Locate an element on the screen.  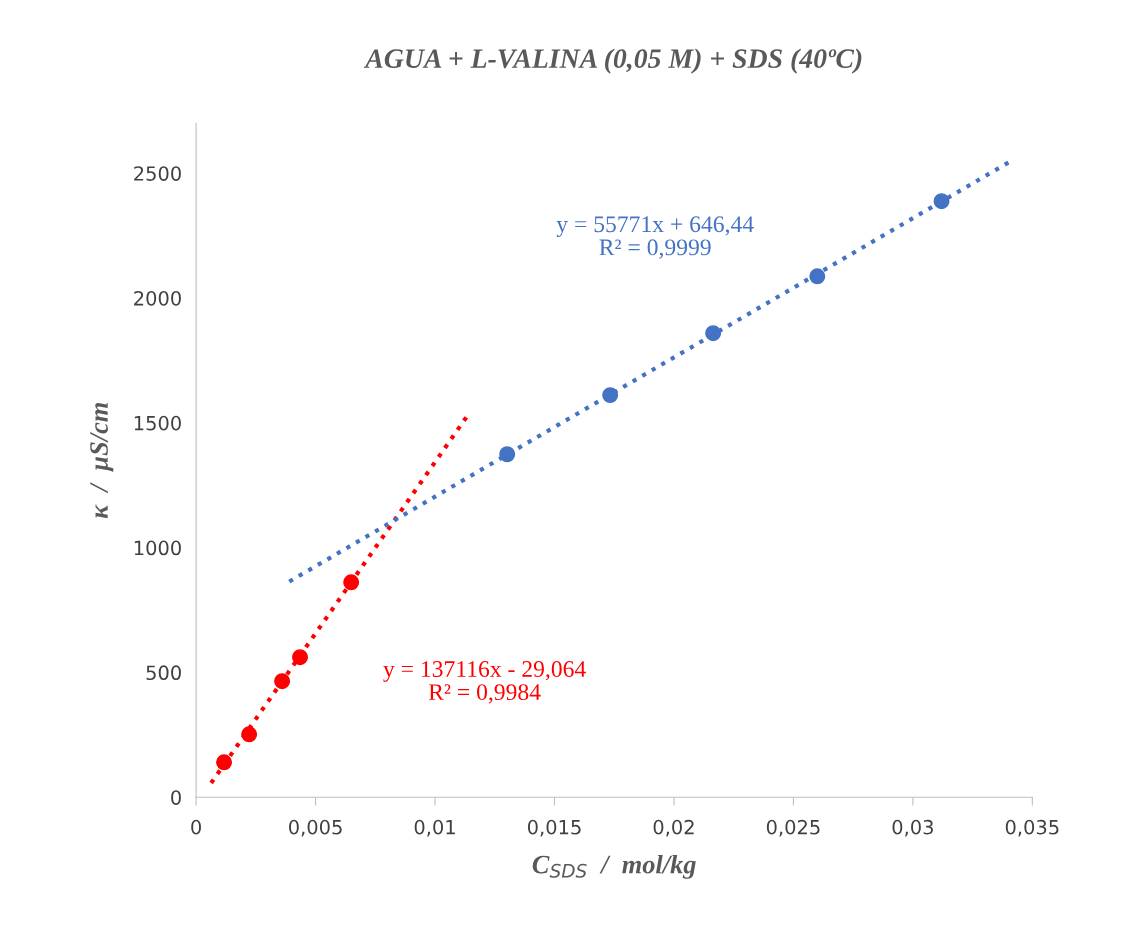
annotation: y = 137116x - 29,064 R² = 0,9984 is located at coordinates (484, 682).